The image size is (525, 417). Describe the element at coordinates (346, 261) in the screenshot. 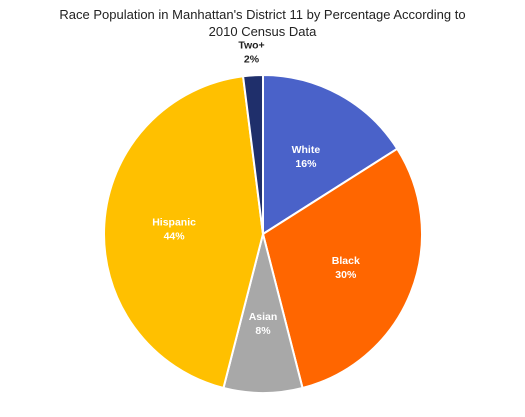

I see `slice-category-label-black: Black` at that location.